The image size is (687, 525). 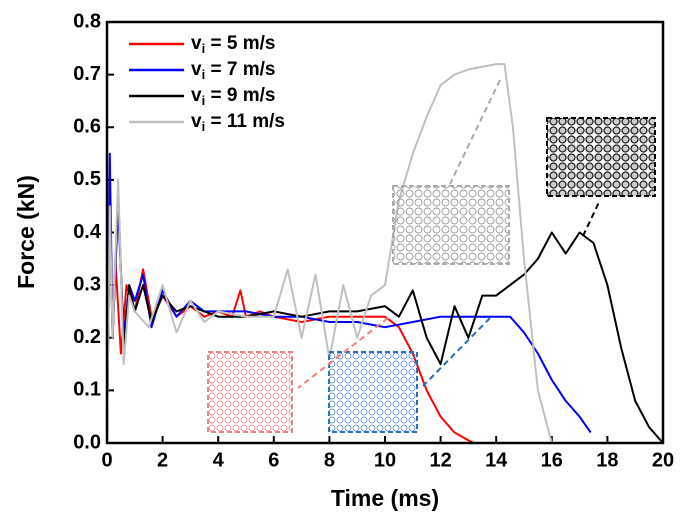 What do you see at coordinates (385, 498) in the screenshot?
I see `x-axis-label: Time (ms)` at bounding box center [385, 498].